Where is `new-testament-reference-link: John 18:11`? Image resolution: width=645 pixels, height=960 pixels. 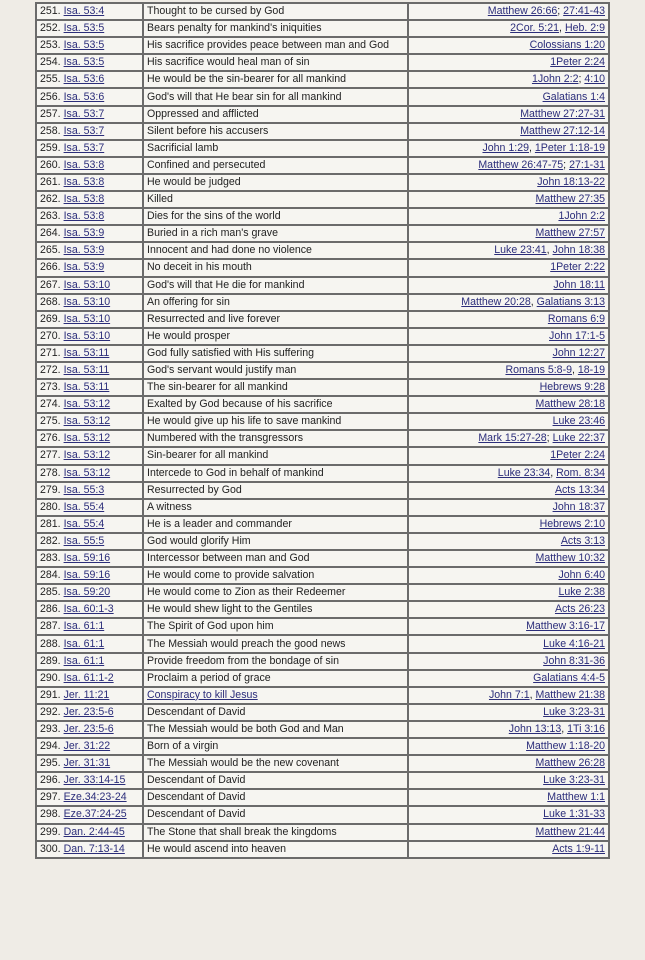
new-testament-reference-link: John 18:11 is located at coordinates (579, 284).